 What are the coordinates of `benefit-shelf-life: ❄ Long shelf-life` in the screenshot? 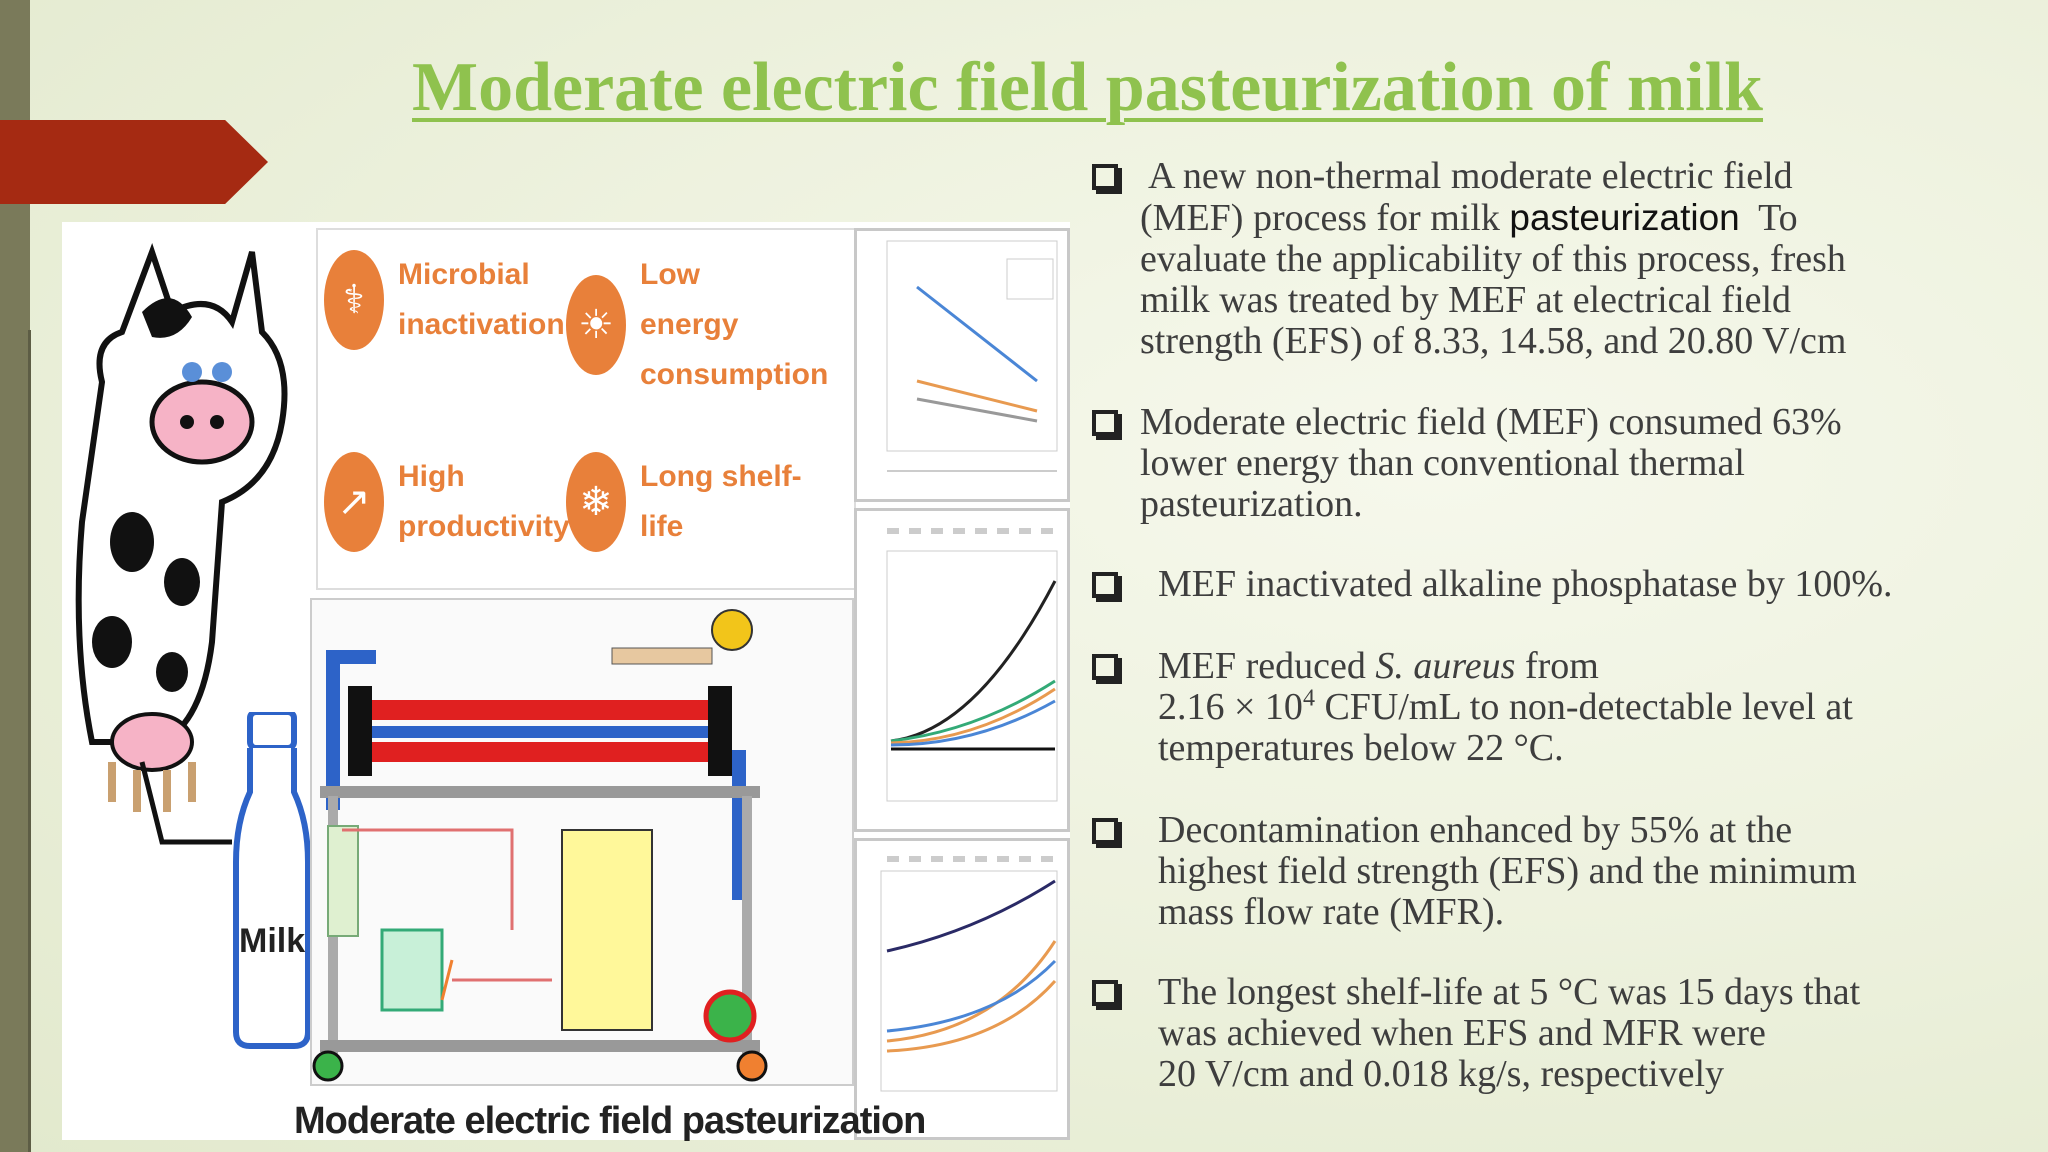 It's located at (688, 502).